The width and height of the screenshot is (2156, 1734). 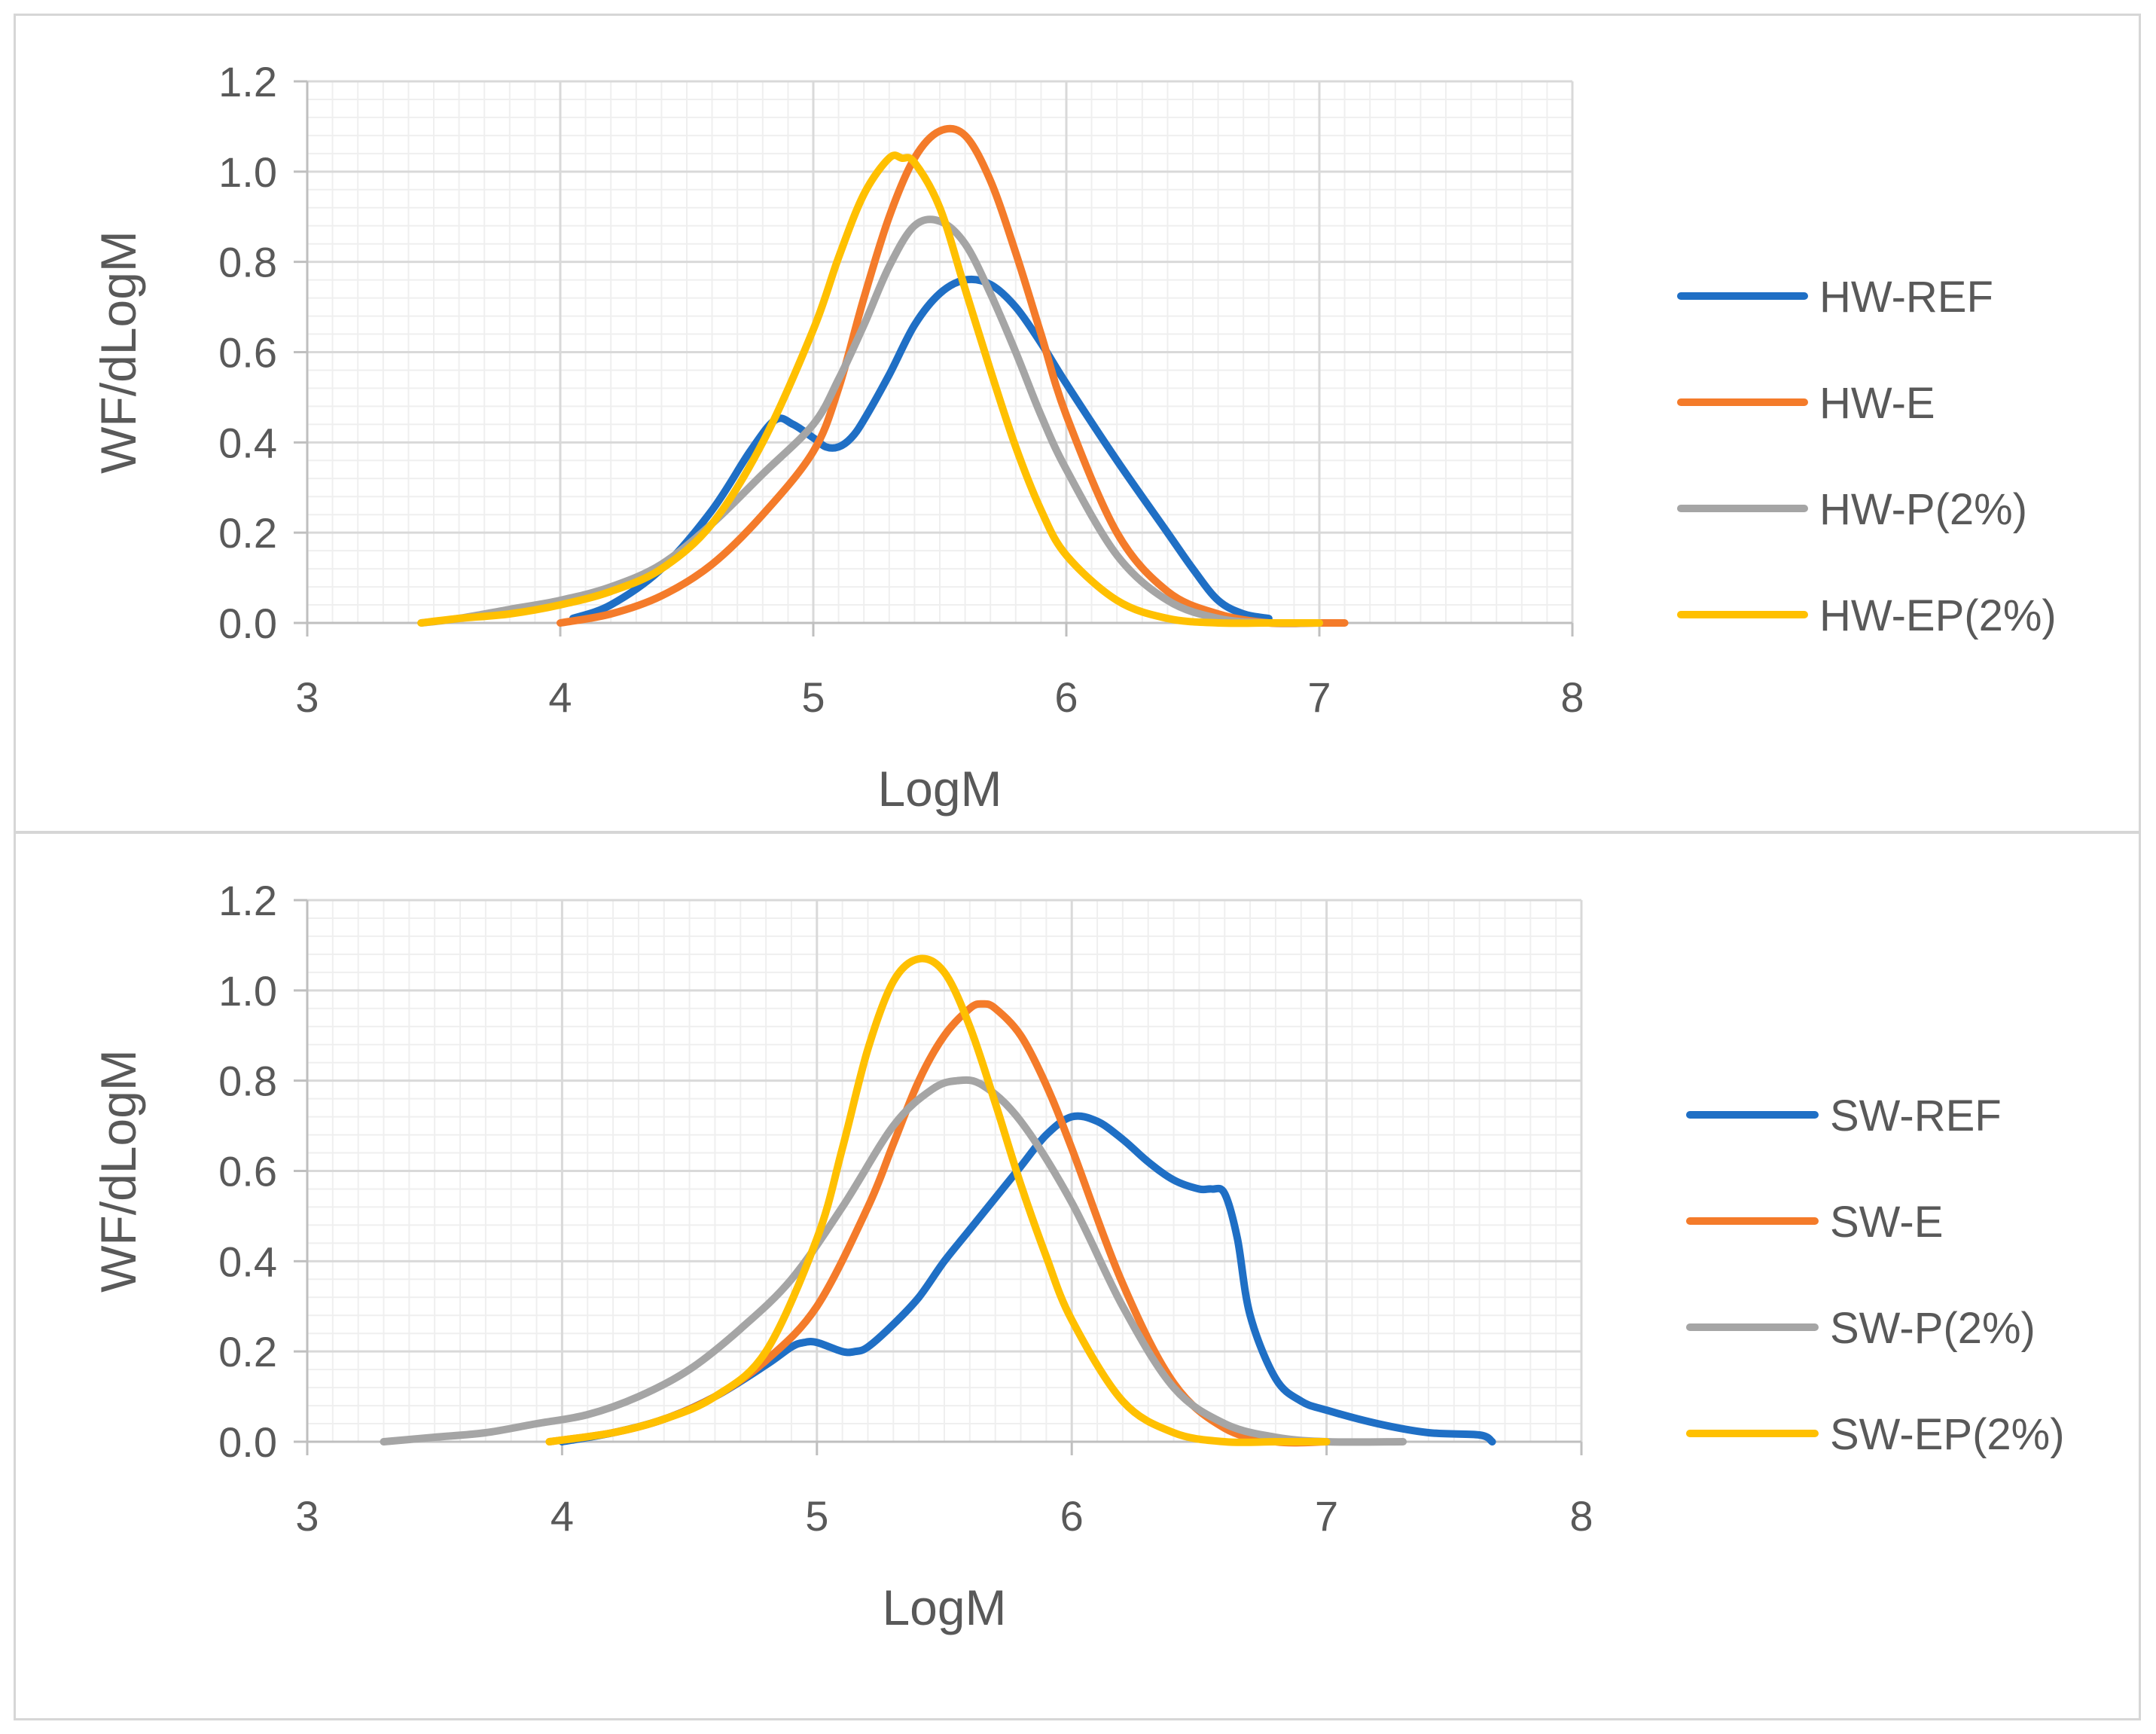 What do you see at coordinates (1876, 1275) in the screenshot?
I see `legend: SW-REF SW-E SW-P(2%) SW-EP(2%)` at bounding box center [1876, 1275].